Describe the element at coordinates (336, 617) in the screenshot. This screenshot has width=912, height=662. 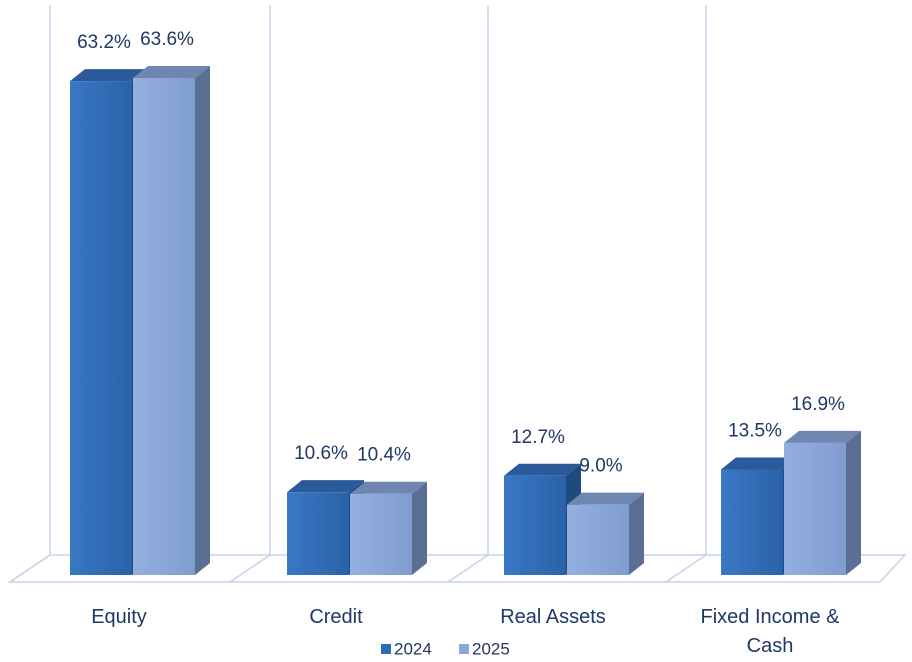
I see `category-label: Credit` at that location.